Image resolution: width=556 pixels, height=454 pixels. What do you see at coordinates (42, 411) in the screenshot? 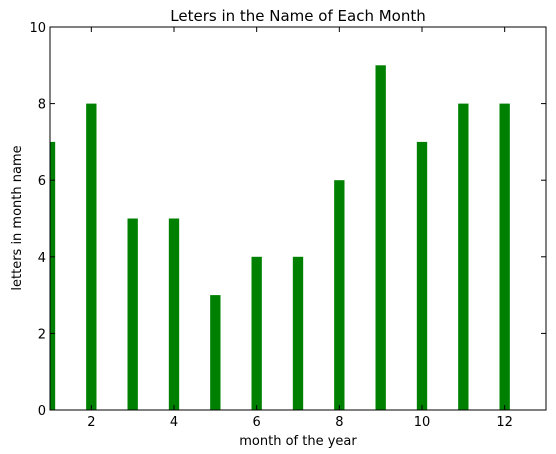
I see `y-tick-label: 0` at bounding box center [42, 411].